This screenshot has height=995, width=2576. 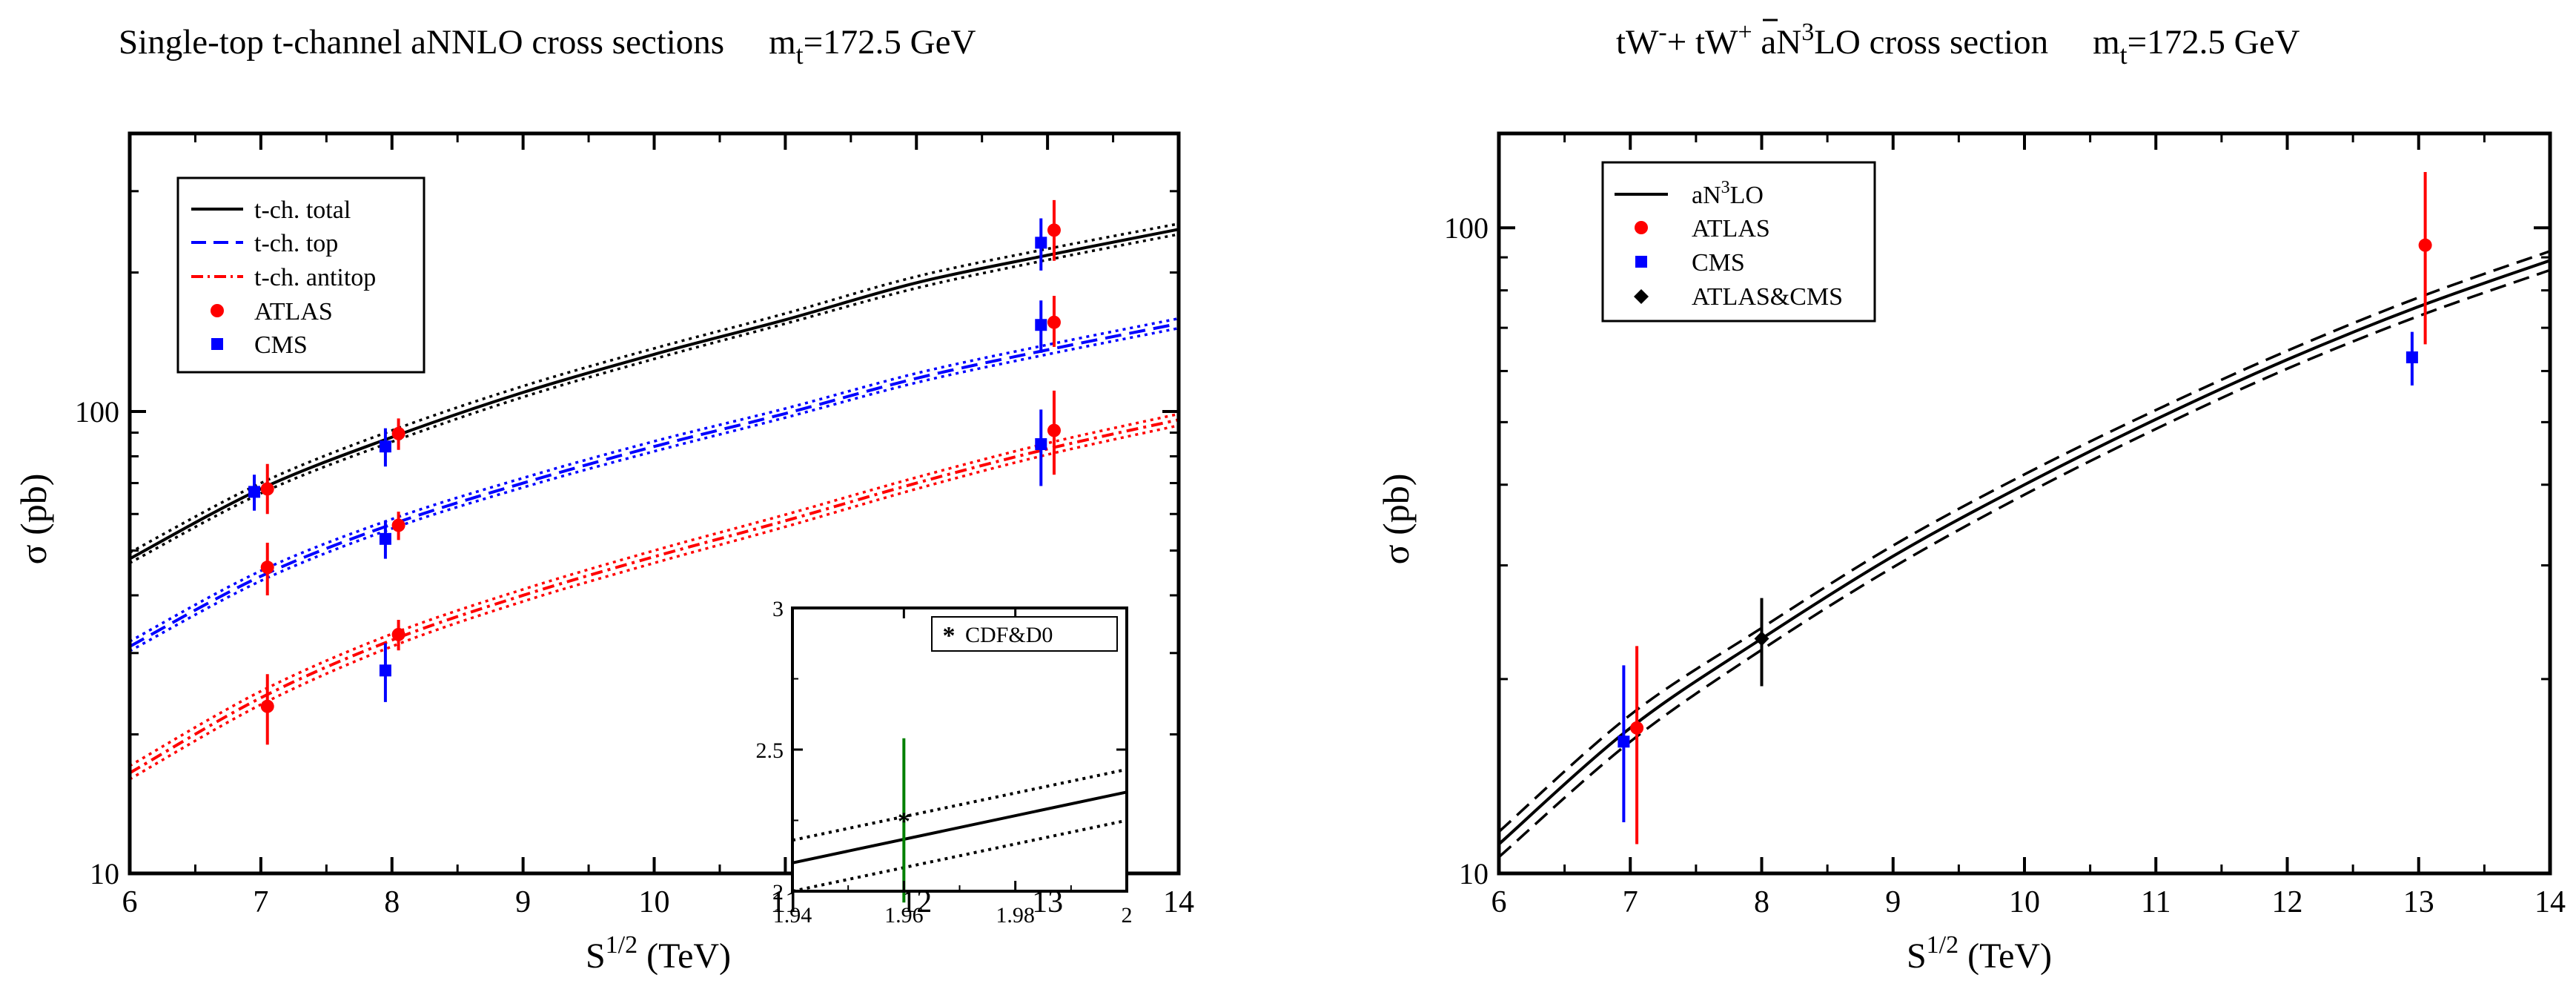 I want to click on series-0-upper-band, so click(x=654, y=388).